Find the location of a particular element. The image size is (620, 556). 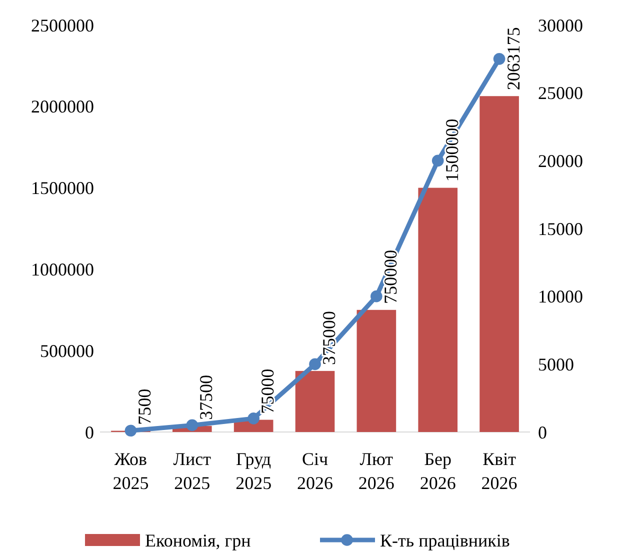

x-tick-label: Лист 2025 is located at coordinates (192, 471).